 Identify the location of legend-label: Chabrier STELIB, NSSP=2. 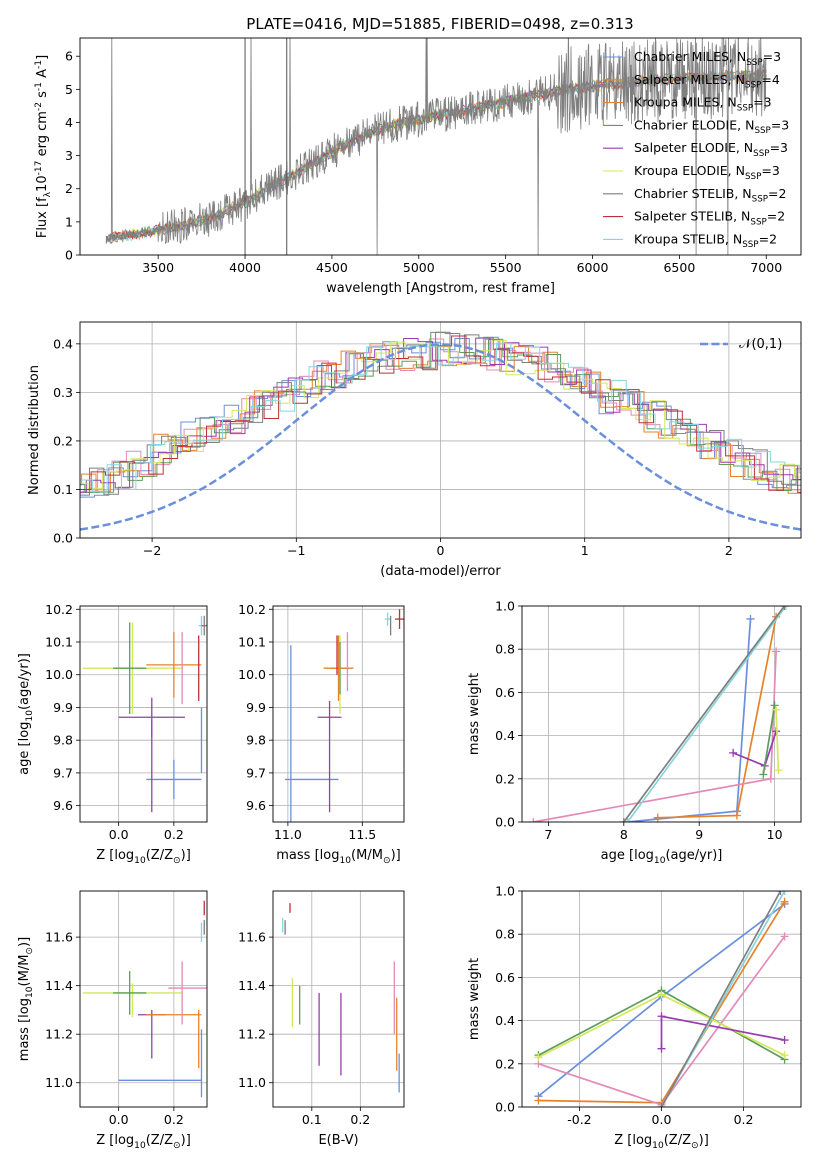
(710, 195).